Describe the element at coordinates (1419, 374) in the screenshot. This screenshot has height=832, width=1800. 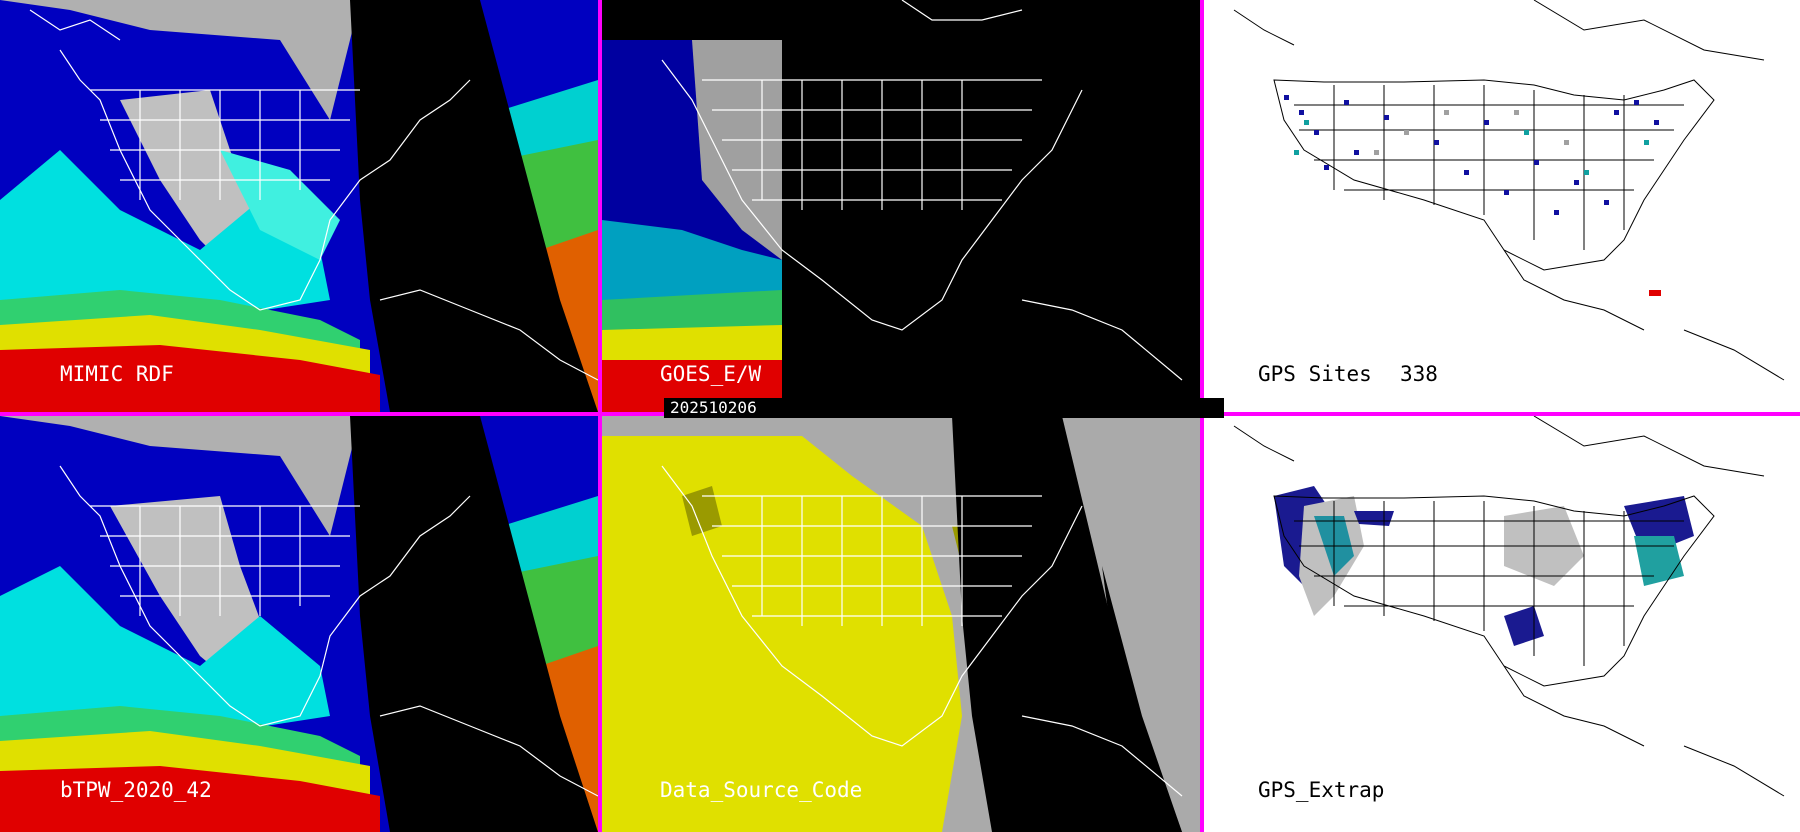
I see `gps-sites-count: 338` at that location.